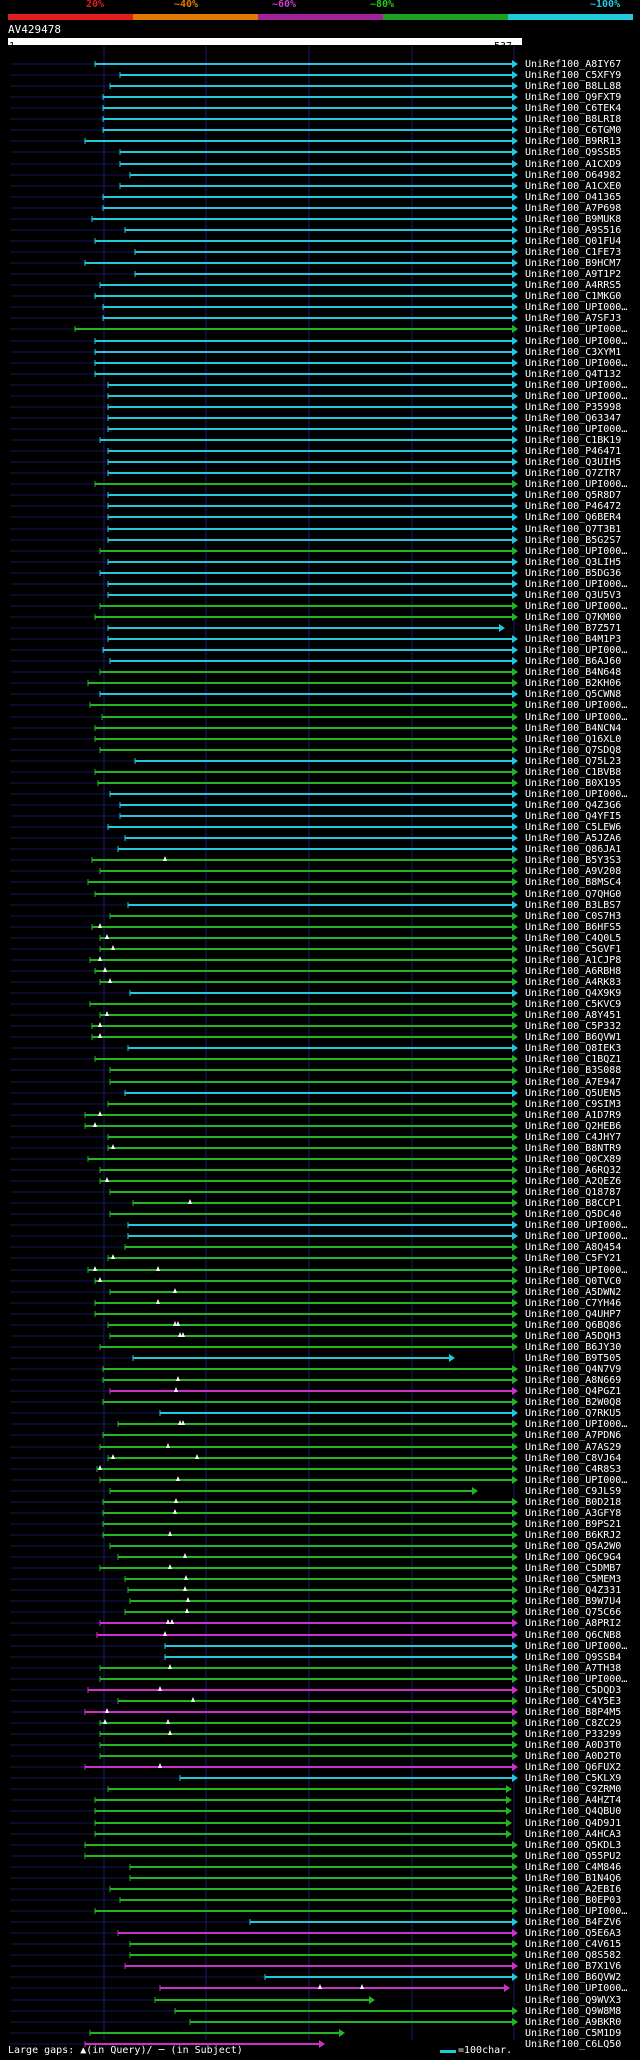 The image size is (640, 2060). What do you see at coordinates (573, 916) in the screenshot?
I see `hit-label: UniRef100_C0S7H3` at bounding box center [573, 916].